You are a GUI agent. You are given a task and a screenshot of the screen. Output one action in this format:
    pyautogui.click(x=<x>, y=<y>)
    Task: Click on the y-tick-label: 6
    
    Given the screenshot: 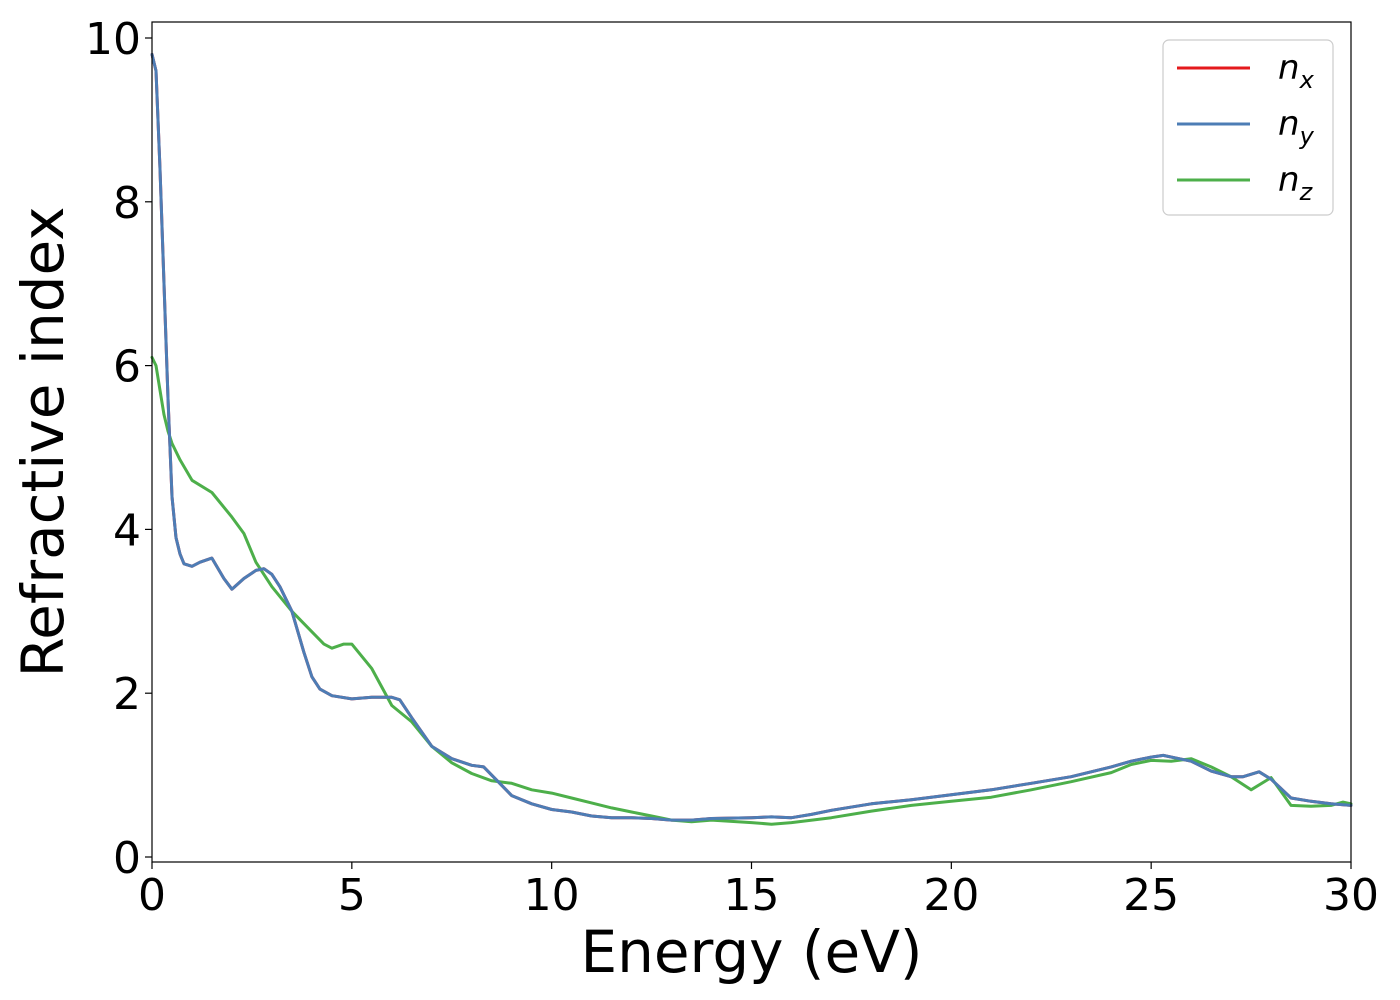 What is the action you would take?
    pyautogui.click(x=127, y=367)
    